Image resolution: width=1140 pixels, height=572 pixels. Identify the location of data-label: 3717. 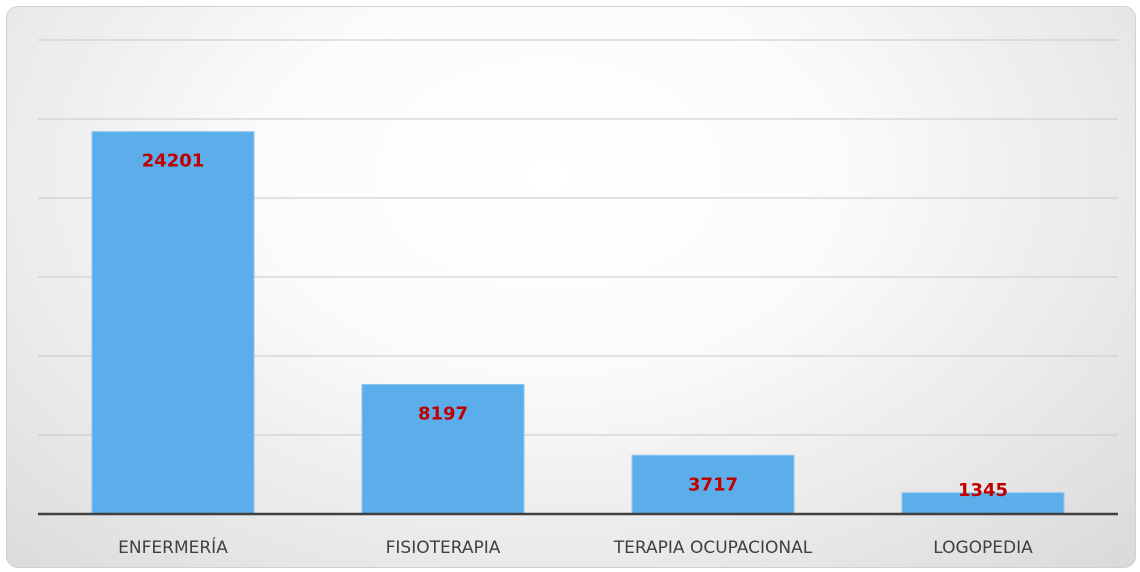
(713, 484).